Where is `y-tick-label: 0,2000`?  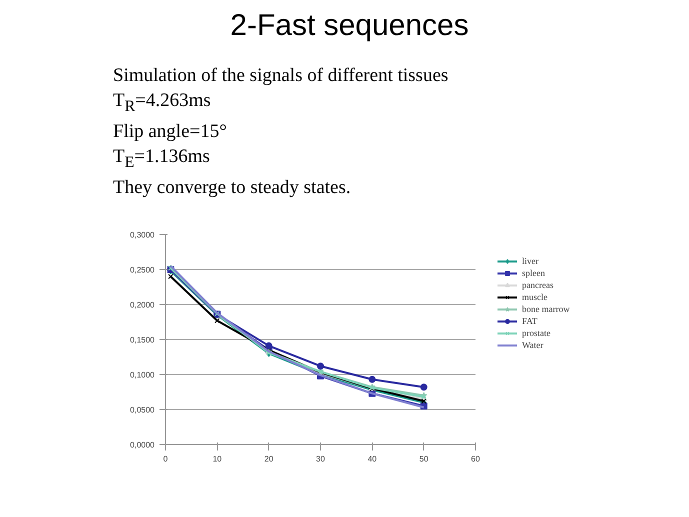 y-tick-label: 0,2000 is located at coordinates (143, 305).